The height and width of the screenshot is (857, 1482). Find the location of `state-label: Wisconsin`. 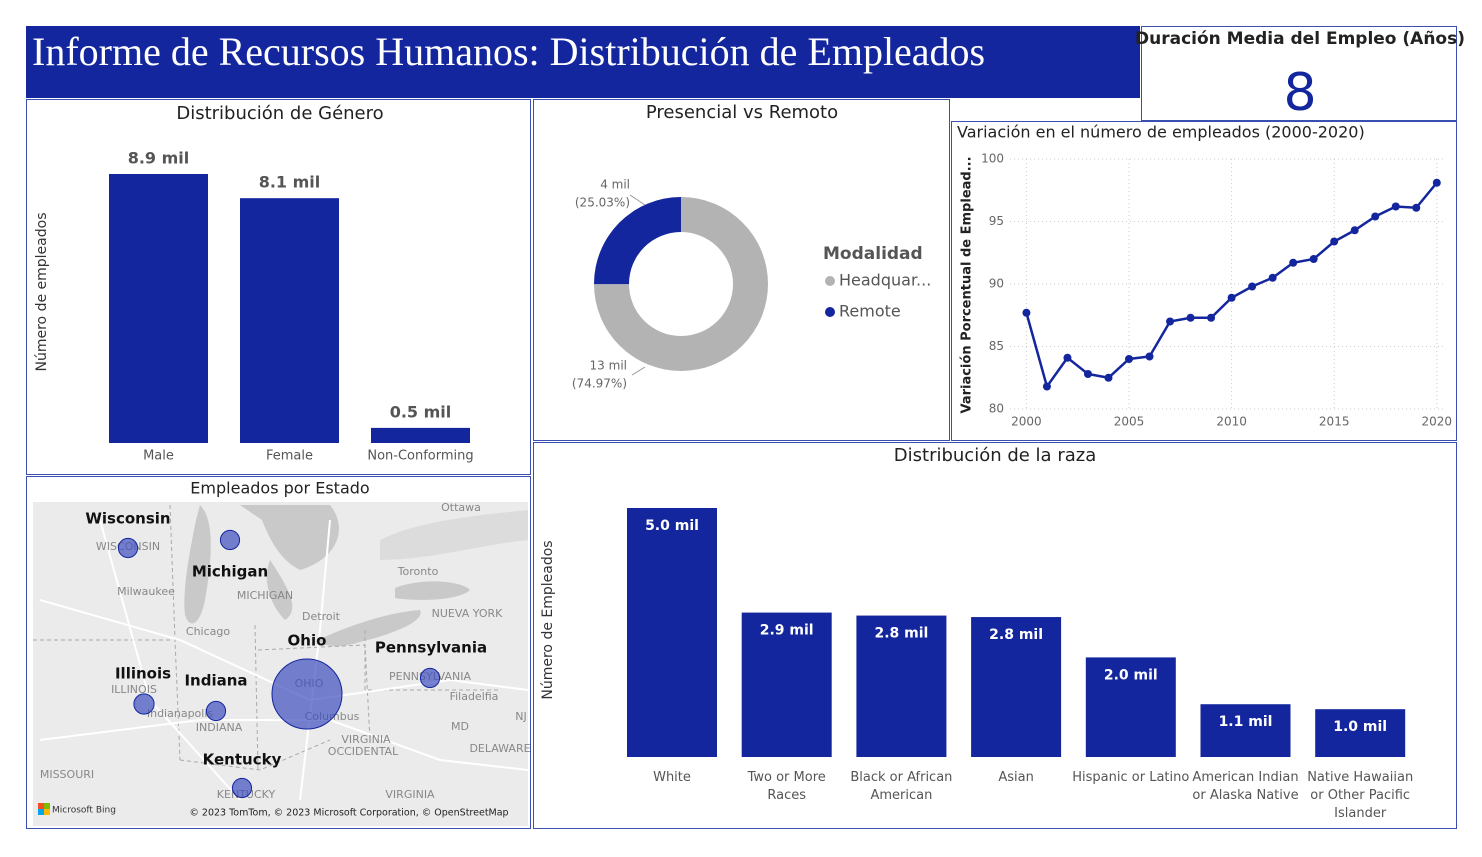

state-label: Wisconsin is located at coordinates (127, 519).